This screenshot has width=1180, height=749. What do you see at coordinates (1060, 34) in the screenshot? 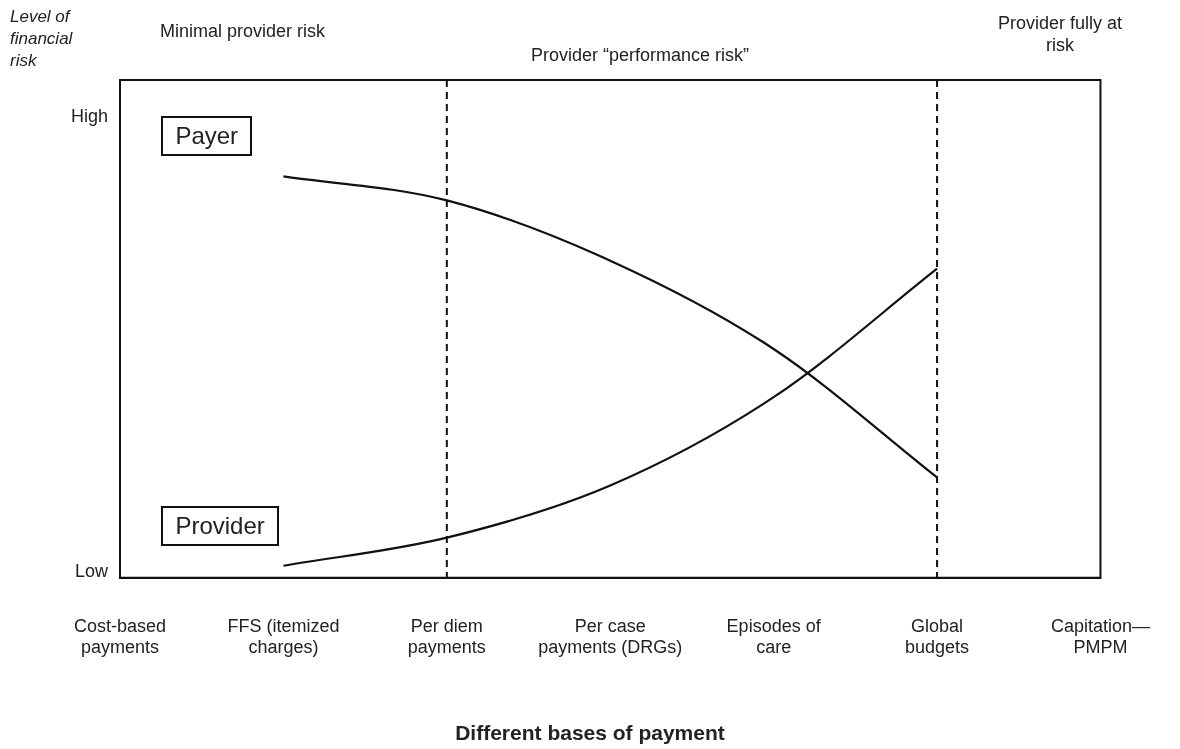
I see `text: Provider fully at risk` at bounding box center [1060, 34].